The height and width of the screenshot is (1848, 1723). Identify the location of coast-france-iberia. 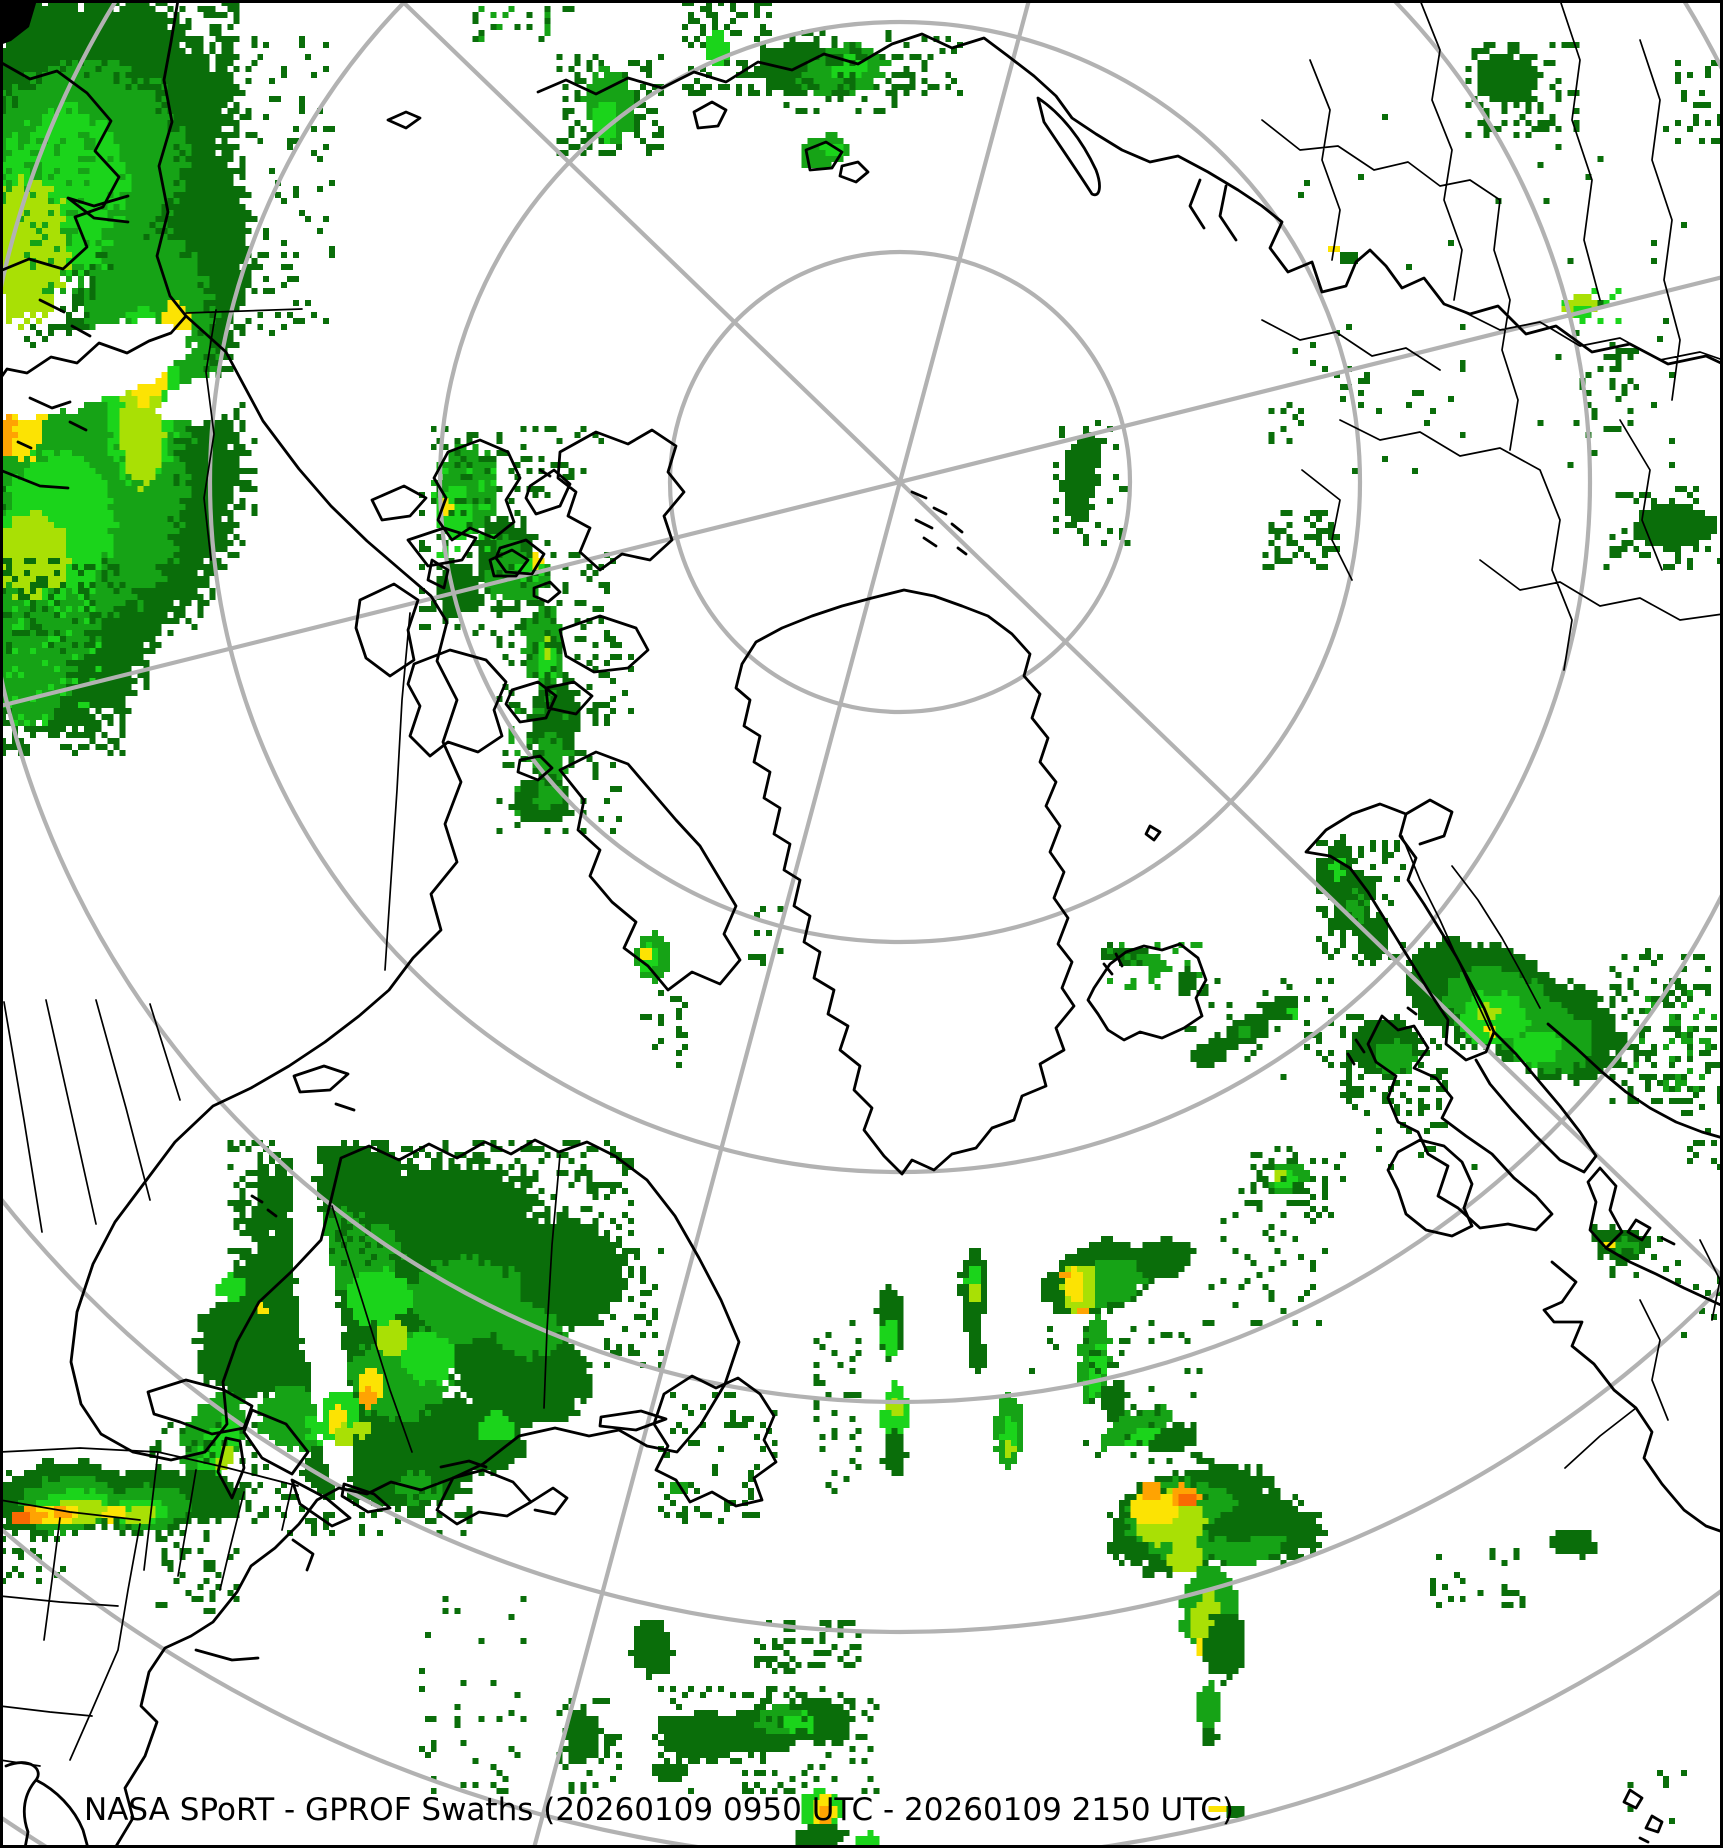
(1632, 1397).